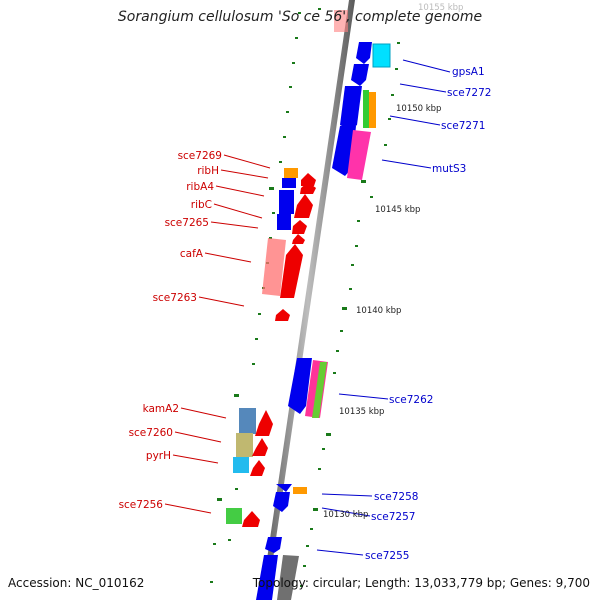 This screenshot has height=600, width=600. Describe the element at coordinates (308, 179) in the screenshot. I see `gene-sce7269-red` at that location.